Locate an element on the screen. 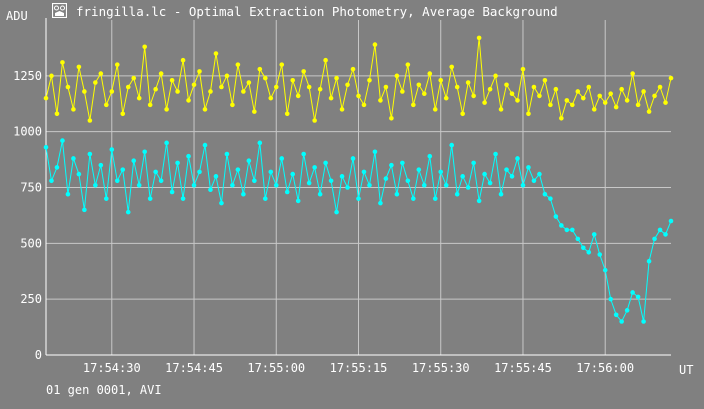  x-tick-label: 17:55:30 is located at coordinates (441, 368).